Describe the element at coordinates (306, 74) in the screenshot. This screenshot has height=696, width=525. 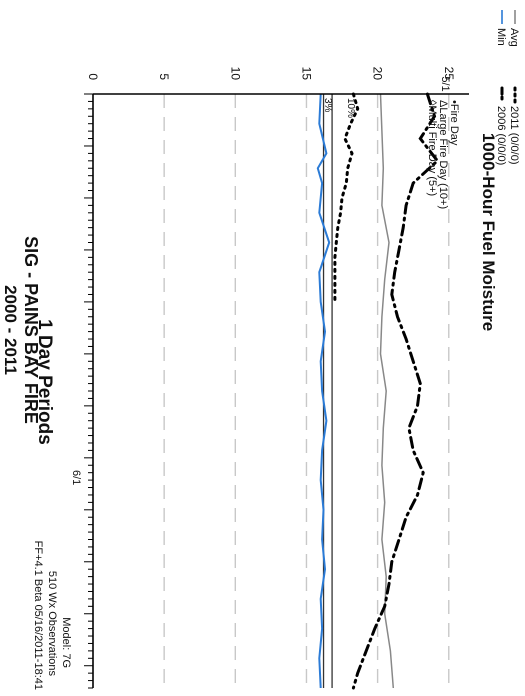
I see `y-tick-label: 15` at that location.